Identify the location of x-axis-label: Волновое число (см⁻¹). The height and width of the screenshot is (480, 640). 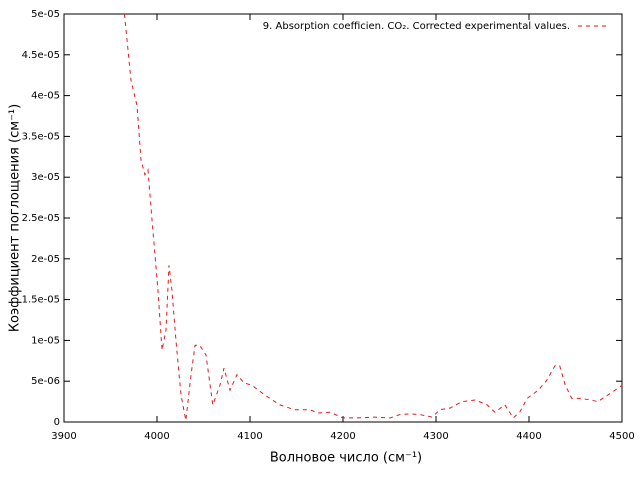
(346, 458).